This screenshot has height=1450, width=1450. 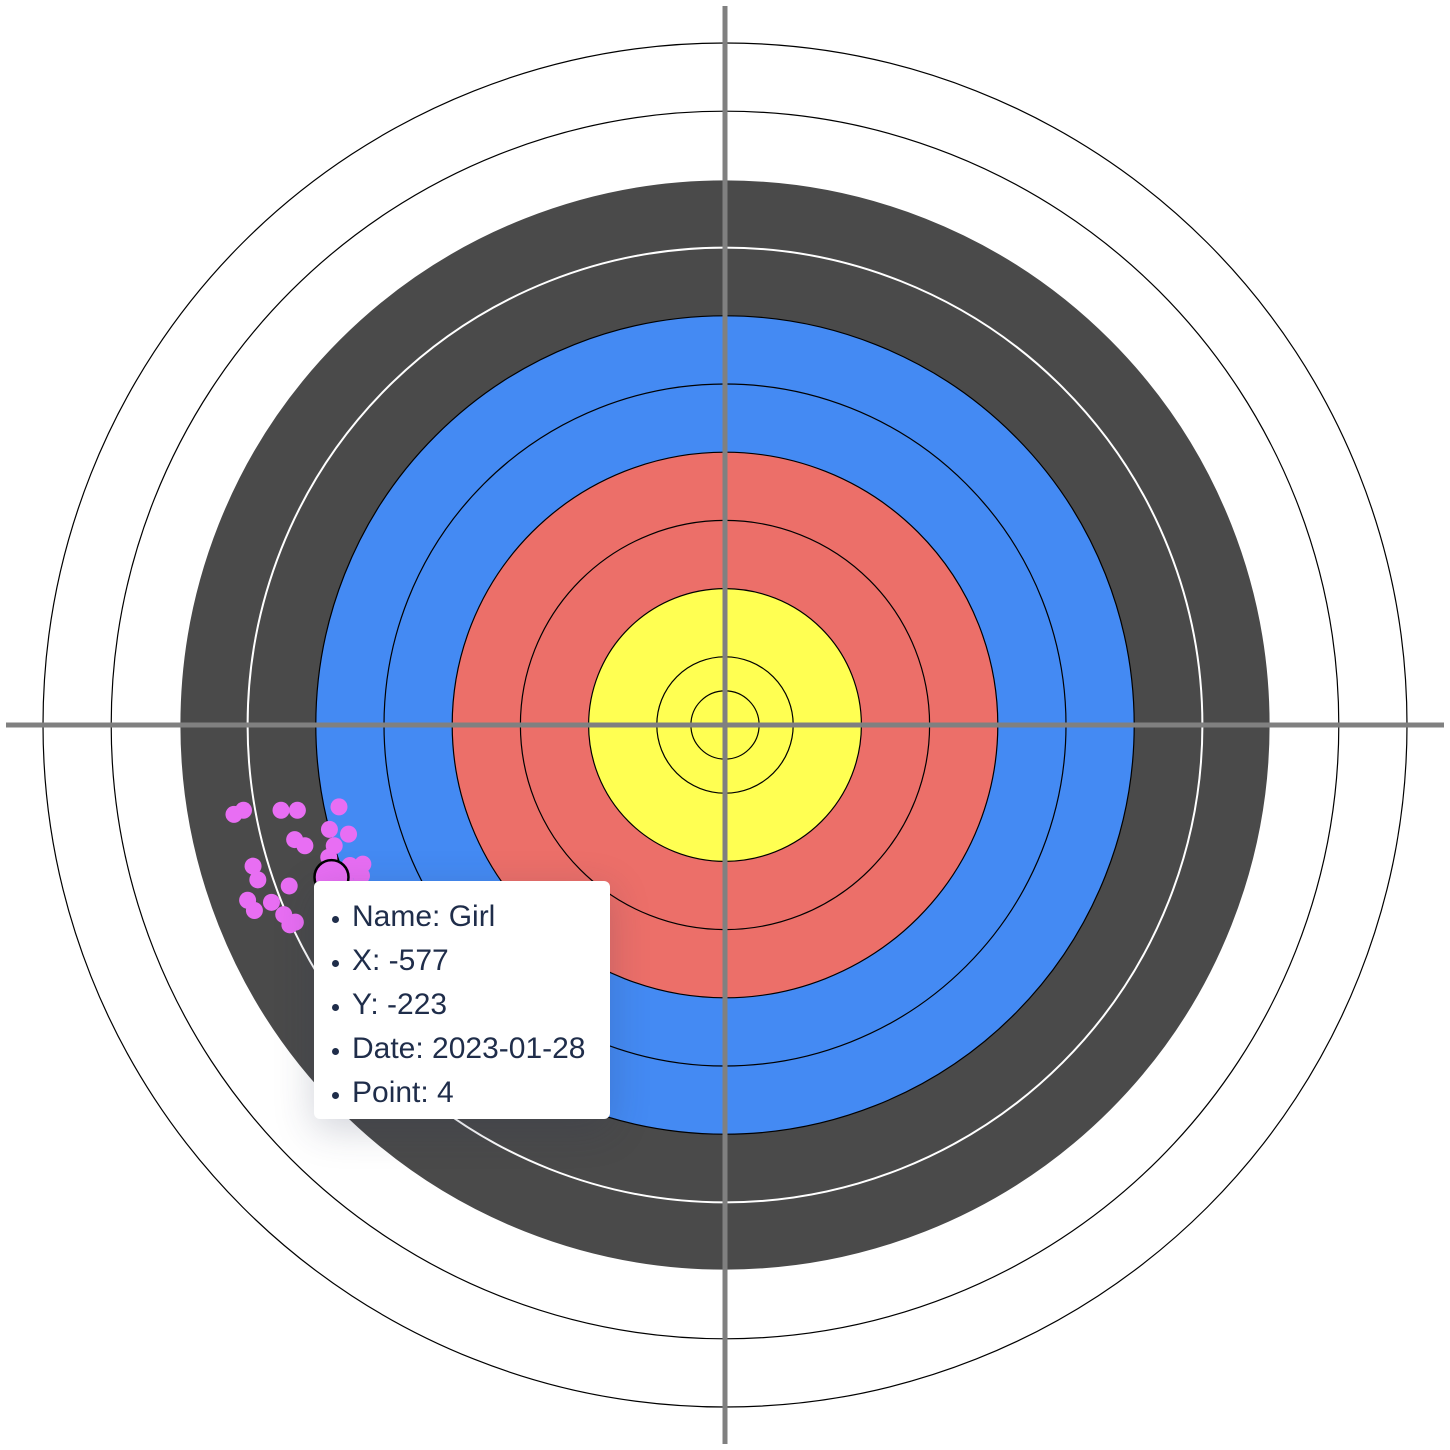 What do you see at coordinates (298, 866) in the screenshot?
I see `shot-markers` at bounding box center [298, 866].